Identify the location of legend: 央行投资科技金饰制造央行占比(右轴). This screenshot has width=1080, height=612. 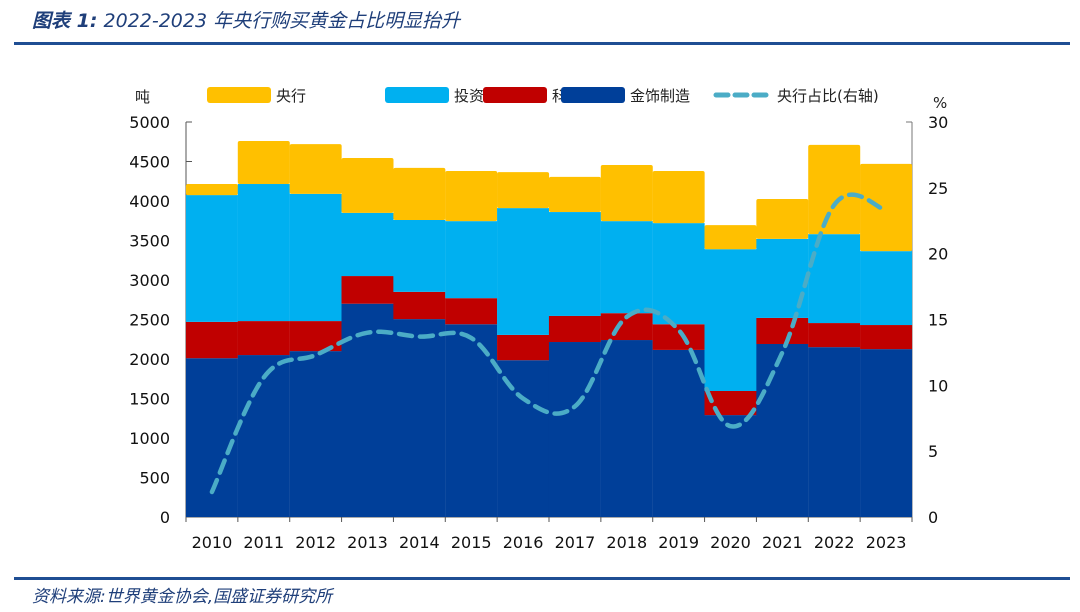
(543, 96).